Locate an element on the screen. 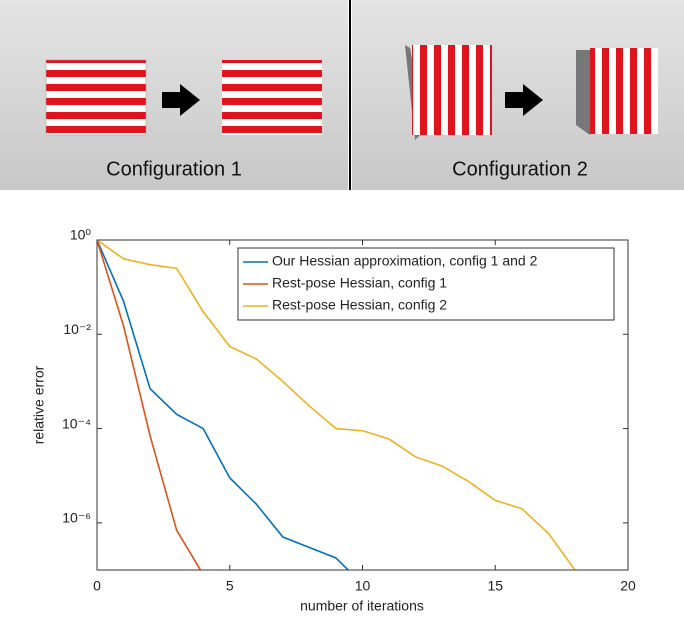  x-tick-label: 0 is located at coordinates (97, 586).